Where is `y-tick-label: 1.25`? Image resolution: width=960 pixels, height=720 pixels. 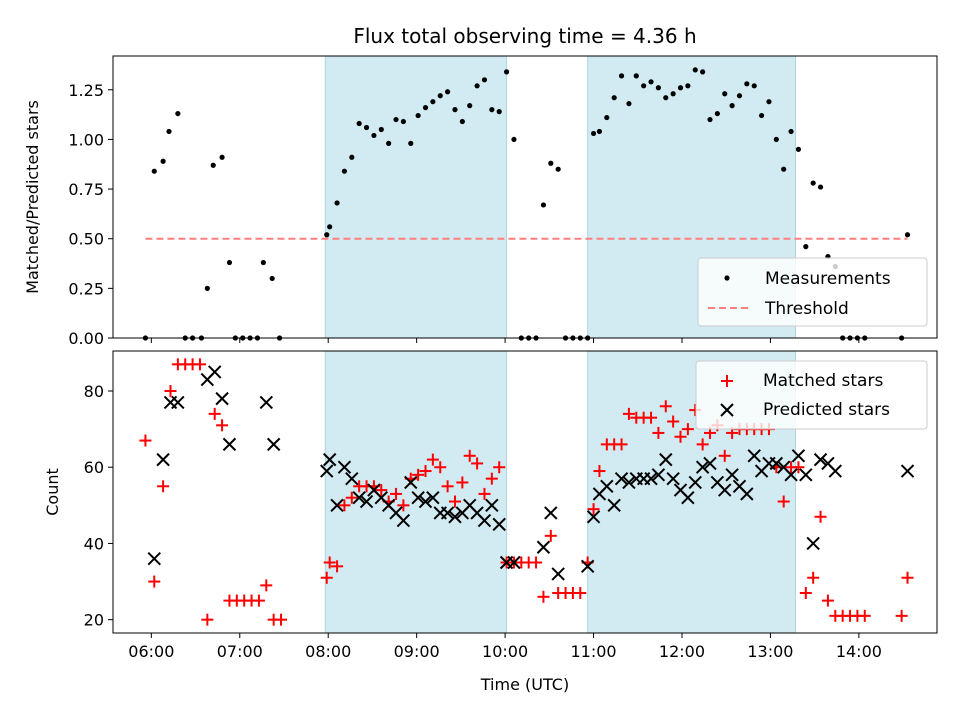 y-tick-label: 1.25 is located at coordinates (86, 90).